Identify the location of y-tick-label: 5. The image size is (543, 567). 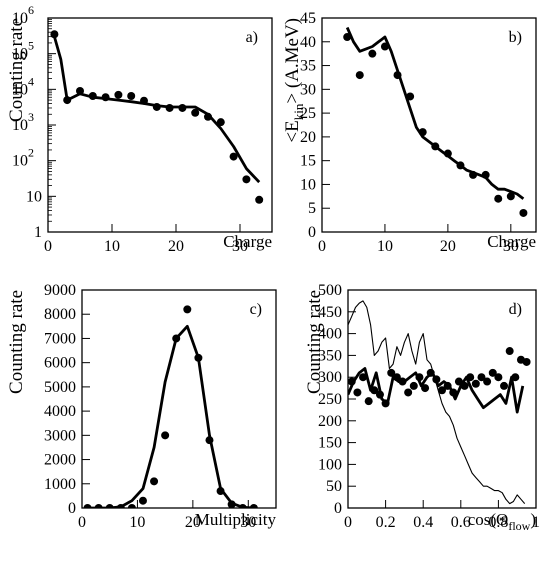
(312, 208).